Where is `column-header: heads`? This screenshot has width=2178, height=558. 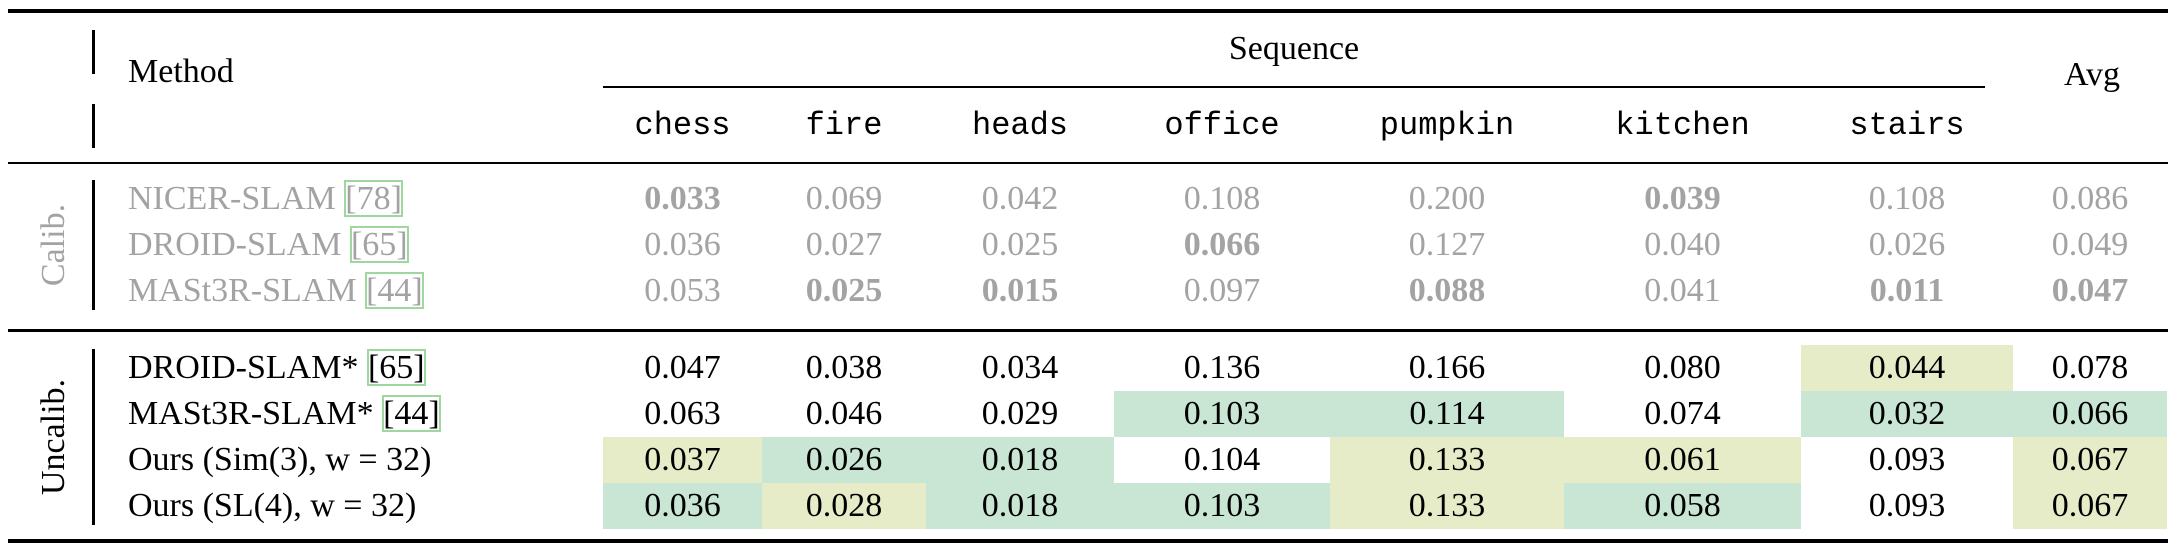
column-header: heads is located at coordinates (1020, 125).